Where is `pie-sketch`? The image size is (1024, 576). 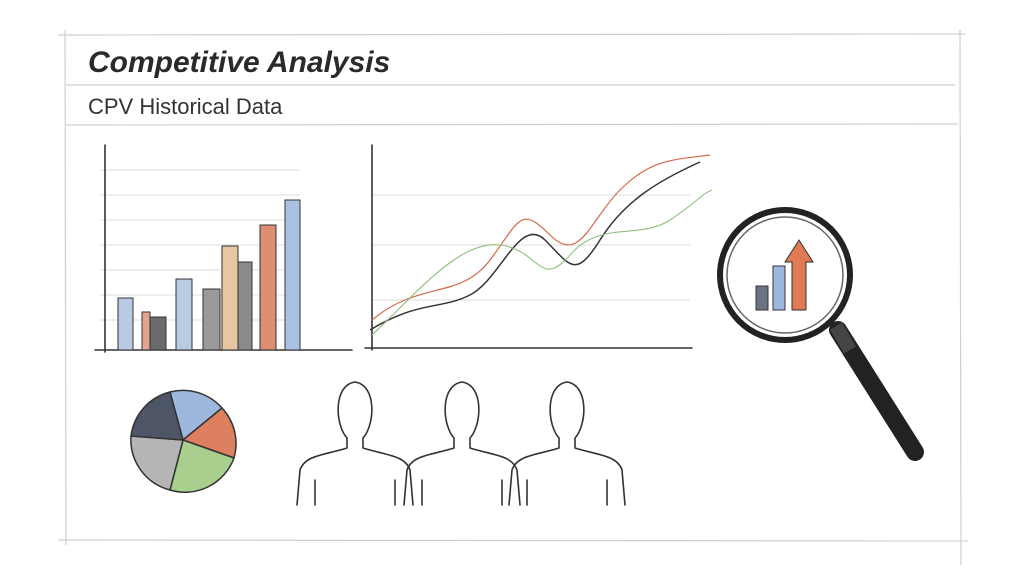
pie-sketch is located at coordinates (183, 441).